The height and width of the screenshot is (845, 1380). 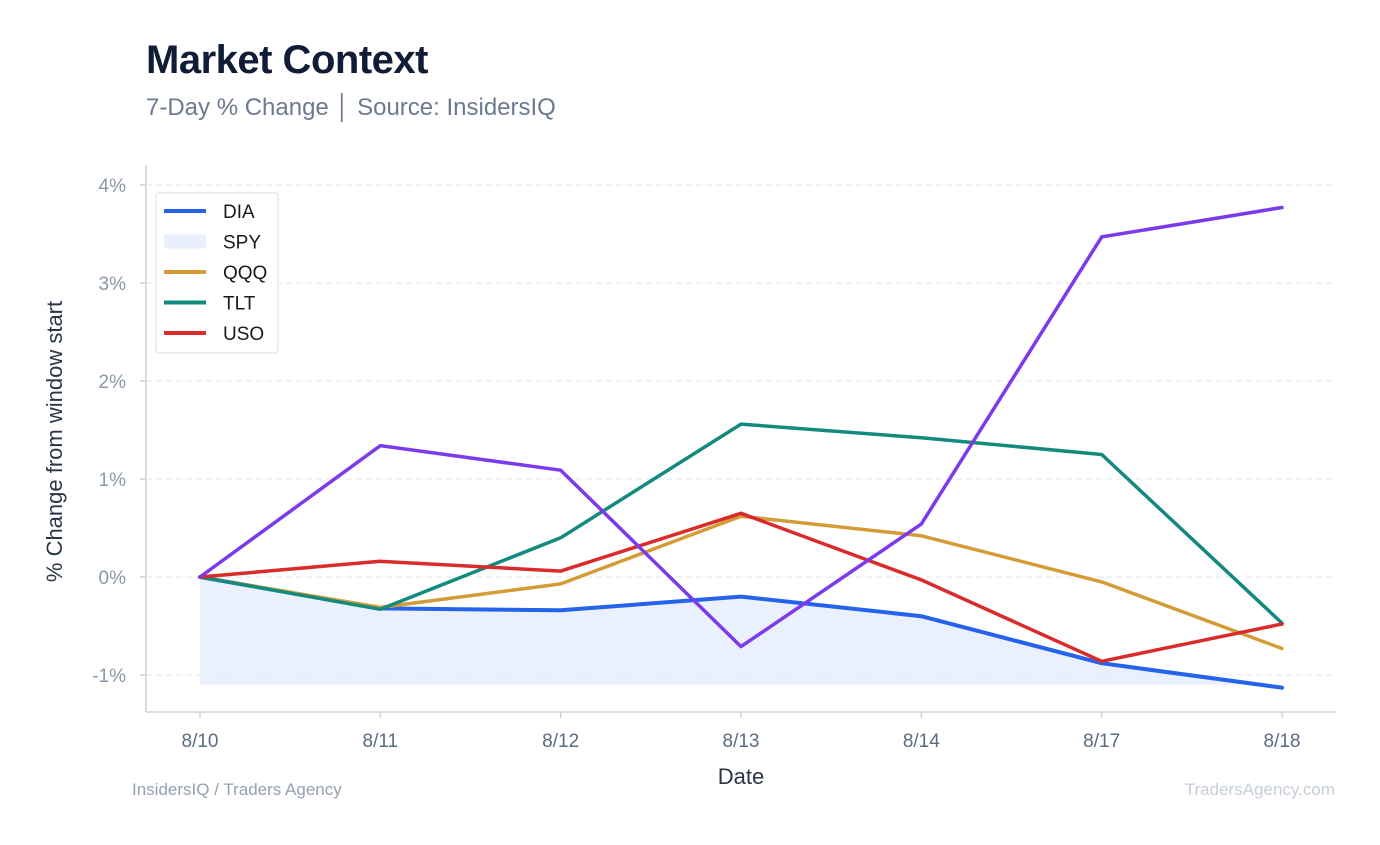 What do you see at coordinates (109, 676) in the screenshot?
I see `y-tick-label: -1%` at bounding box center [109, 676].